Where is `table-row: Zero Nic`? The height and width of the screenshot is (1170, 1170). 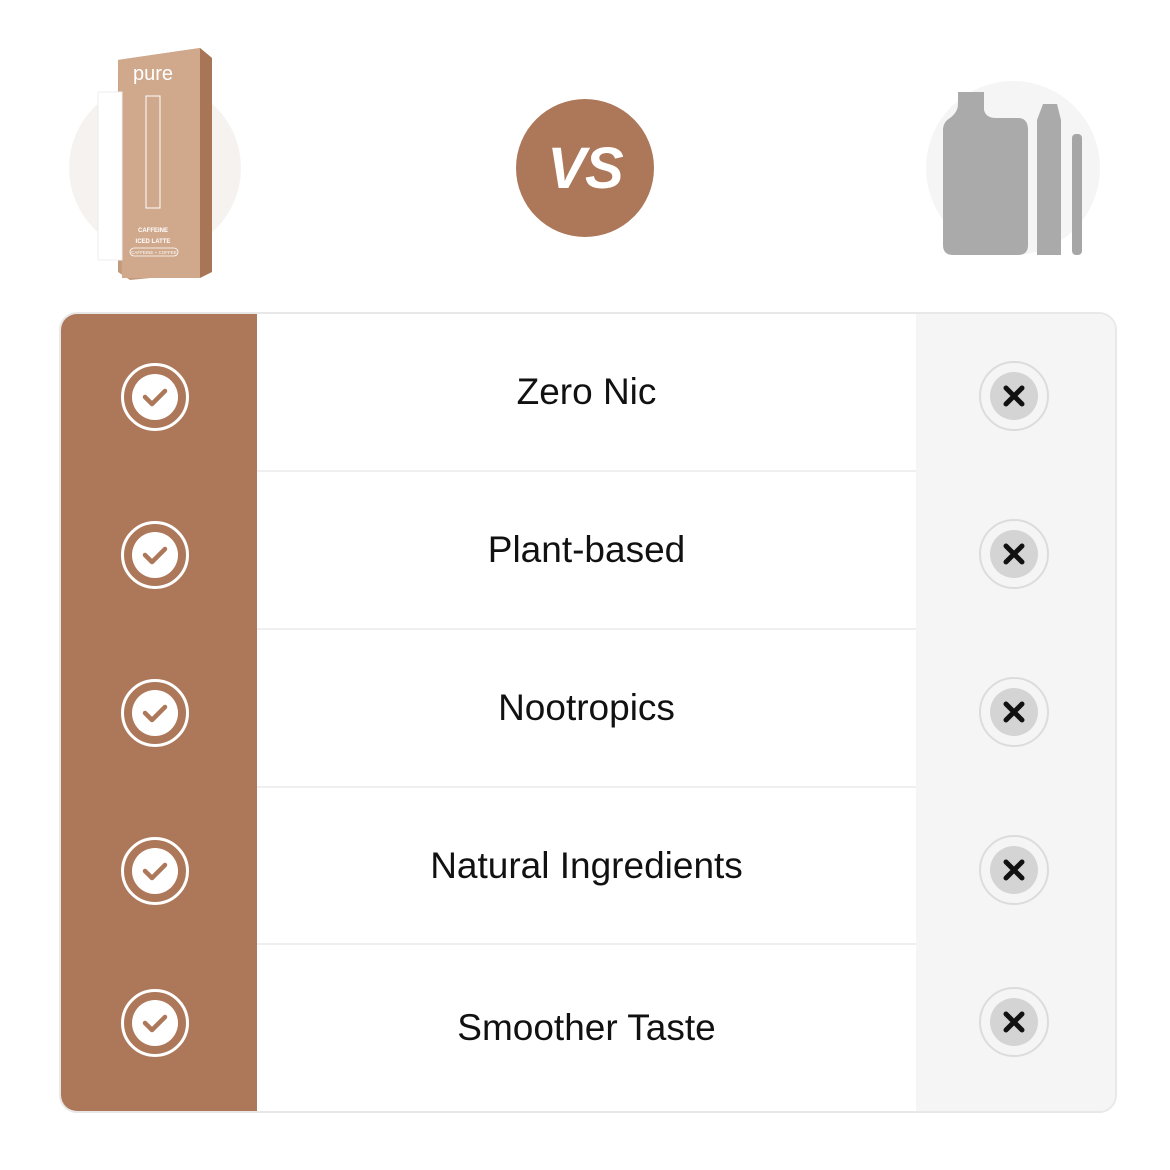
table-row: Zero Nic is located at coordinates (588, 393).